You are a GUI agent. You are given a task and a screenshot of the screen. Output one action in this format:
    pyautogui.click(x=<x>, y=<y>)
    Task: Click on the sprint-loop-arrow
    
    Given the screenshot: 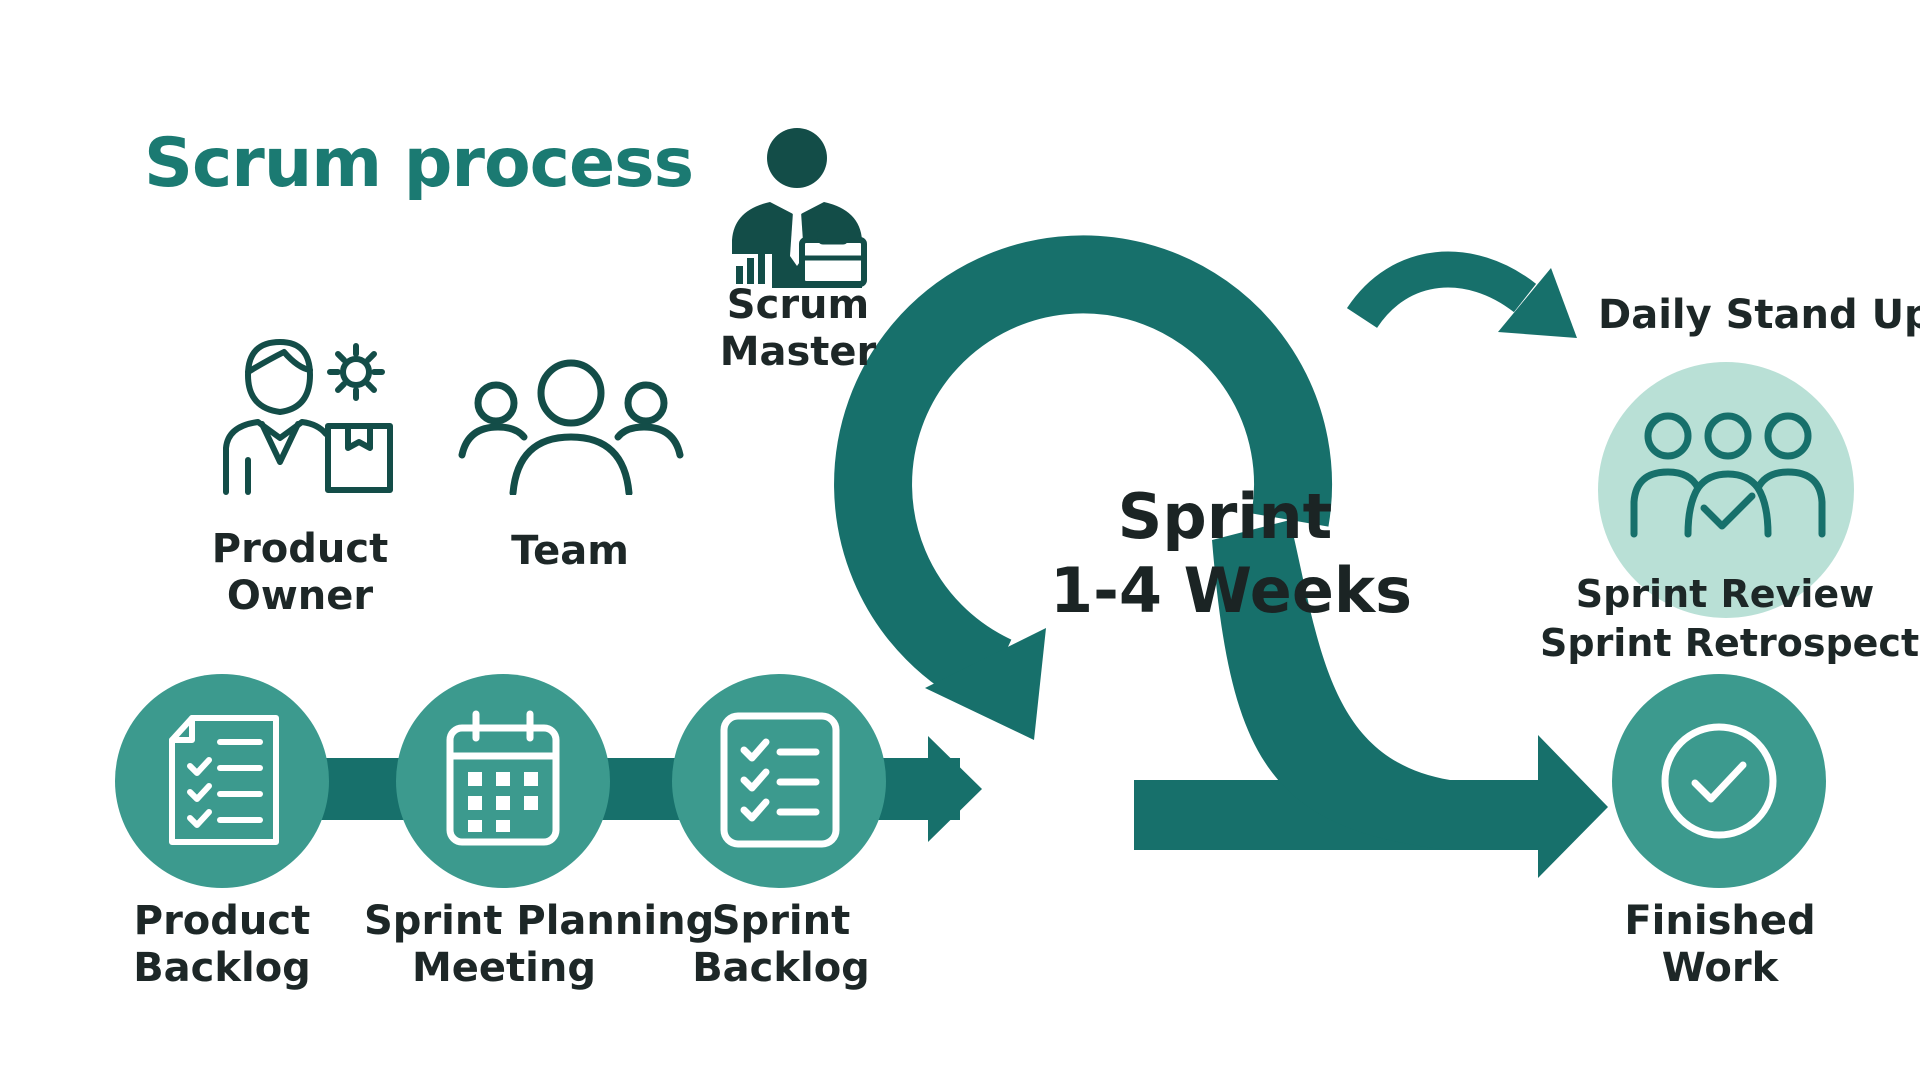 What is the action you would take?
    pyautogui.click(x=1083, y=473)
    